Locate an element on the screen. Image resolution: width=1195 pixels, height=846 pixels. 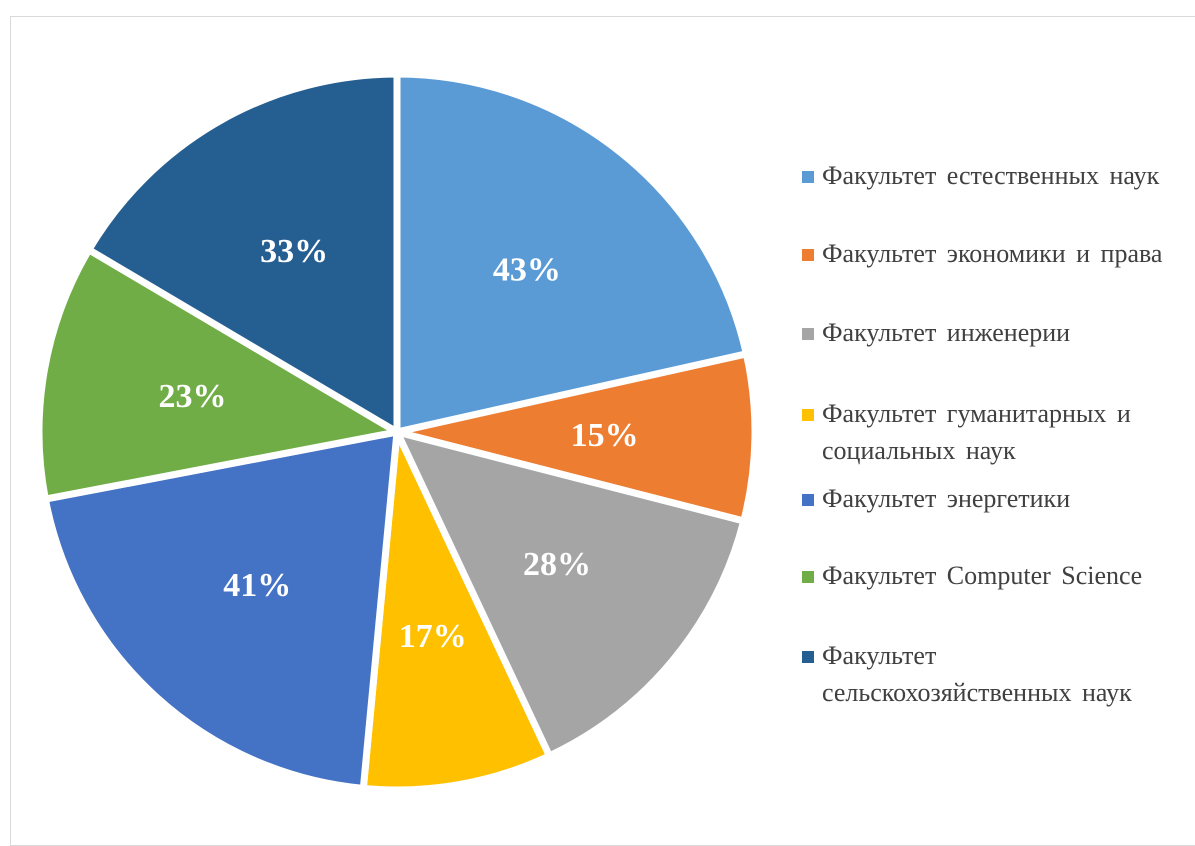
slice-data-label: 15% is located at coordinates (605, 435).